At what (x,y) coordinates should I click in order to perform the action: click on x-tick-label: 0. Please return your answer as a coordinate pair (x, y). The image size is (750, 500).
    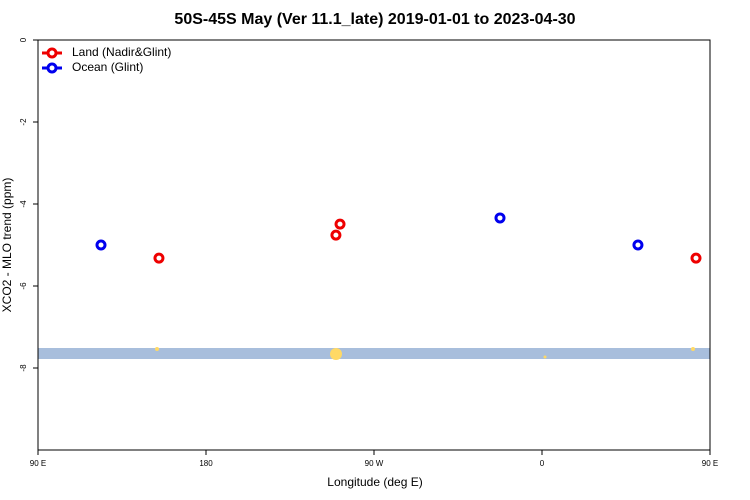
    Looking at the image, I should click on (542, 463).